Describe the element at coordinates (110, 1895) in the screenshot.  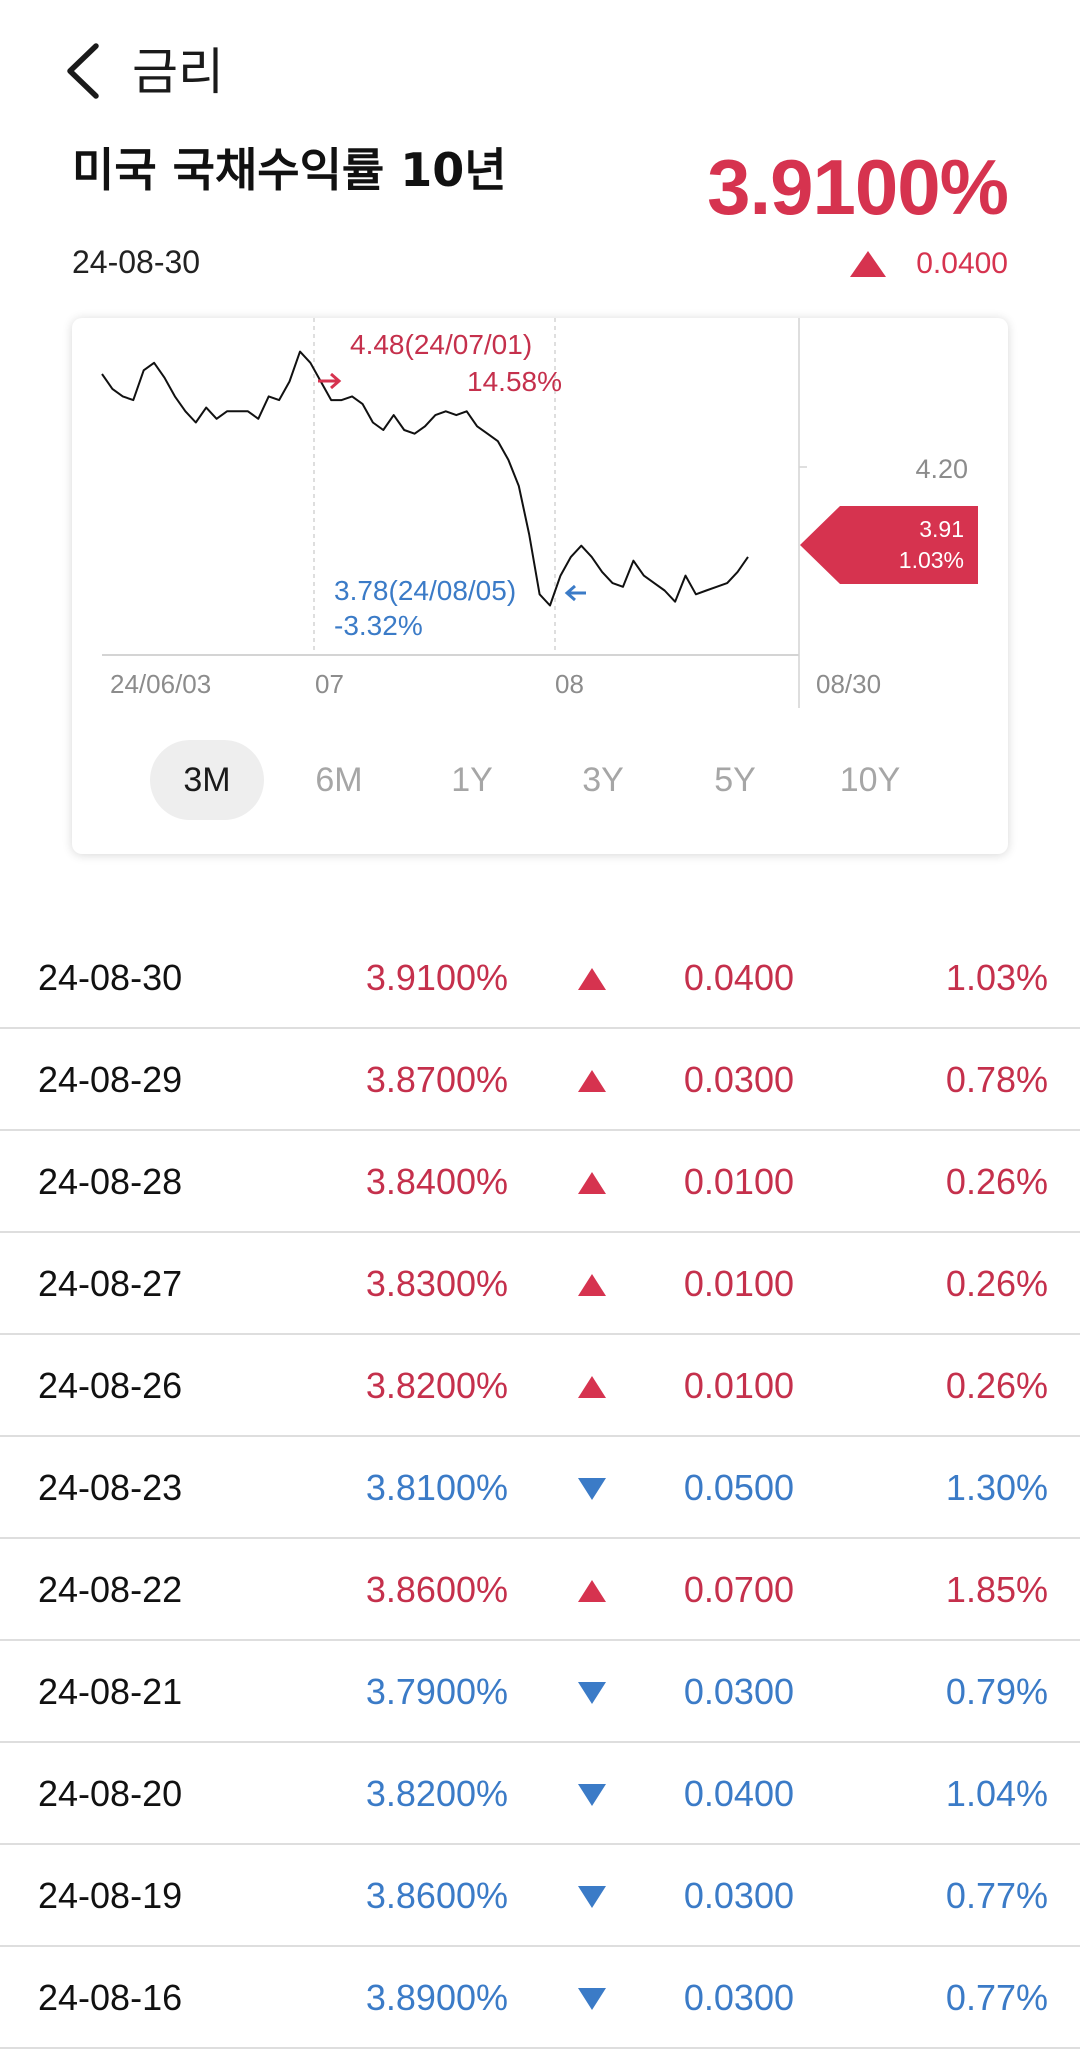
I see `row-date: 24-08-19` at that location.